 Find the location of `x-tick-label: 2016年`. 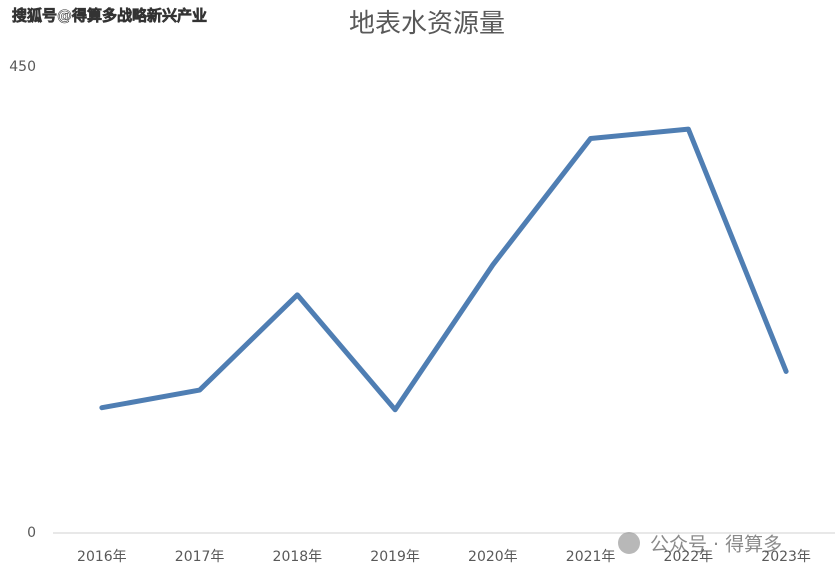

x-tick-label: 2016年 is located at coordinates (102, 557).